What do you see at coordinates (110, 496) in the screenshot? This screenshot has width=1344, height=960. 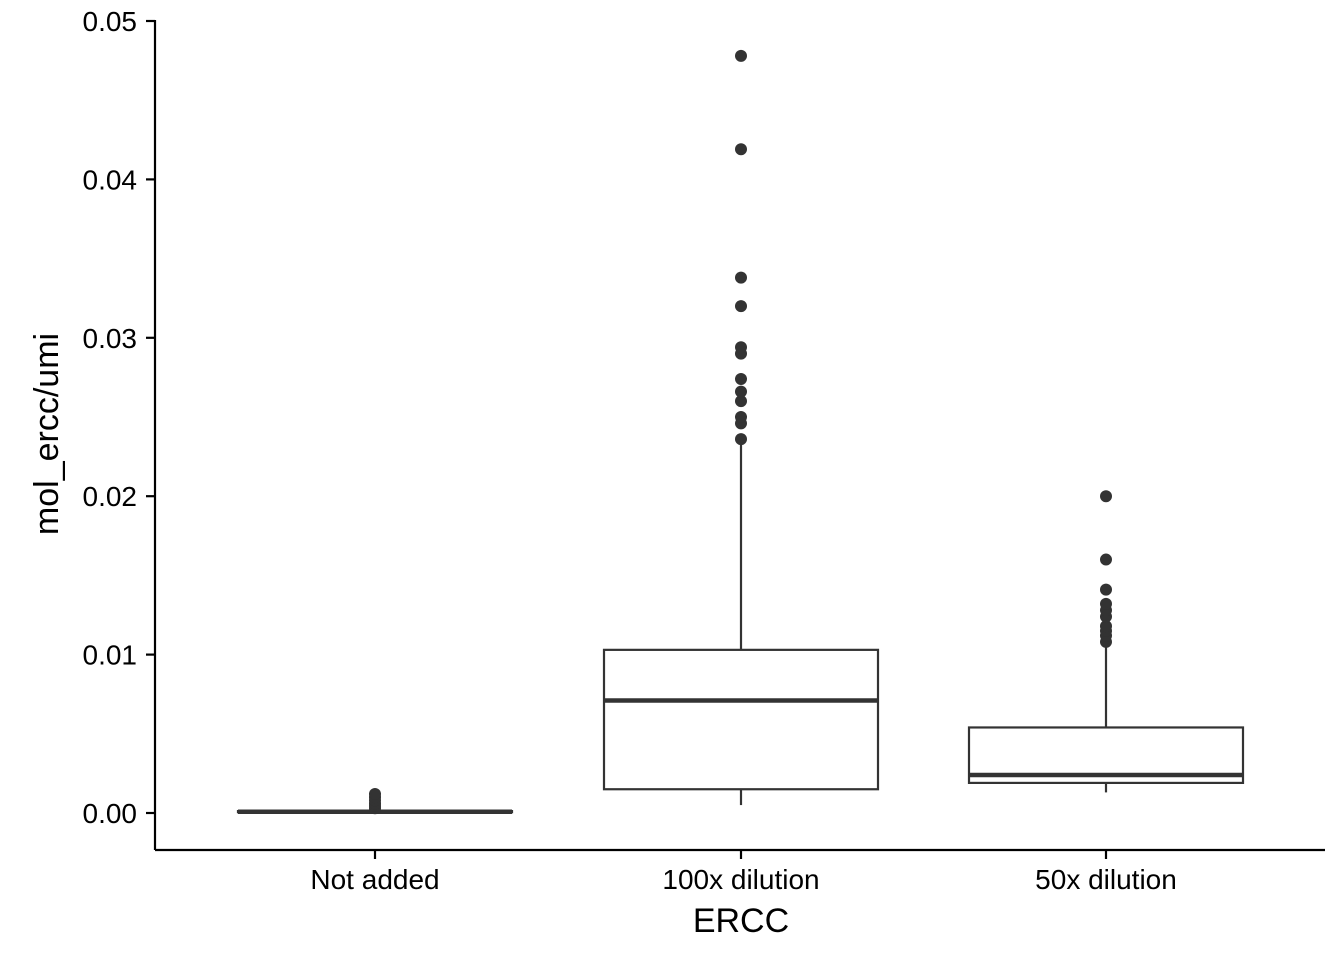 I see `y-tick-label: 0.02` at bounding box center [110, 496].